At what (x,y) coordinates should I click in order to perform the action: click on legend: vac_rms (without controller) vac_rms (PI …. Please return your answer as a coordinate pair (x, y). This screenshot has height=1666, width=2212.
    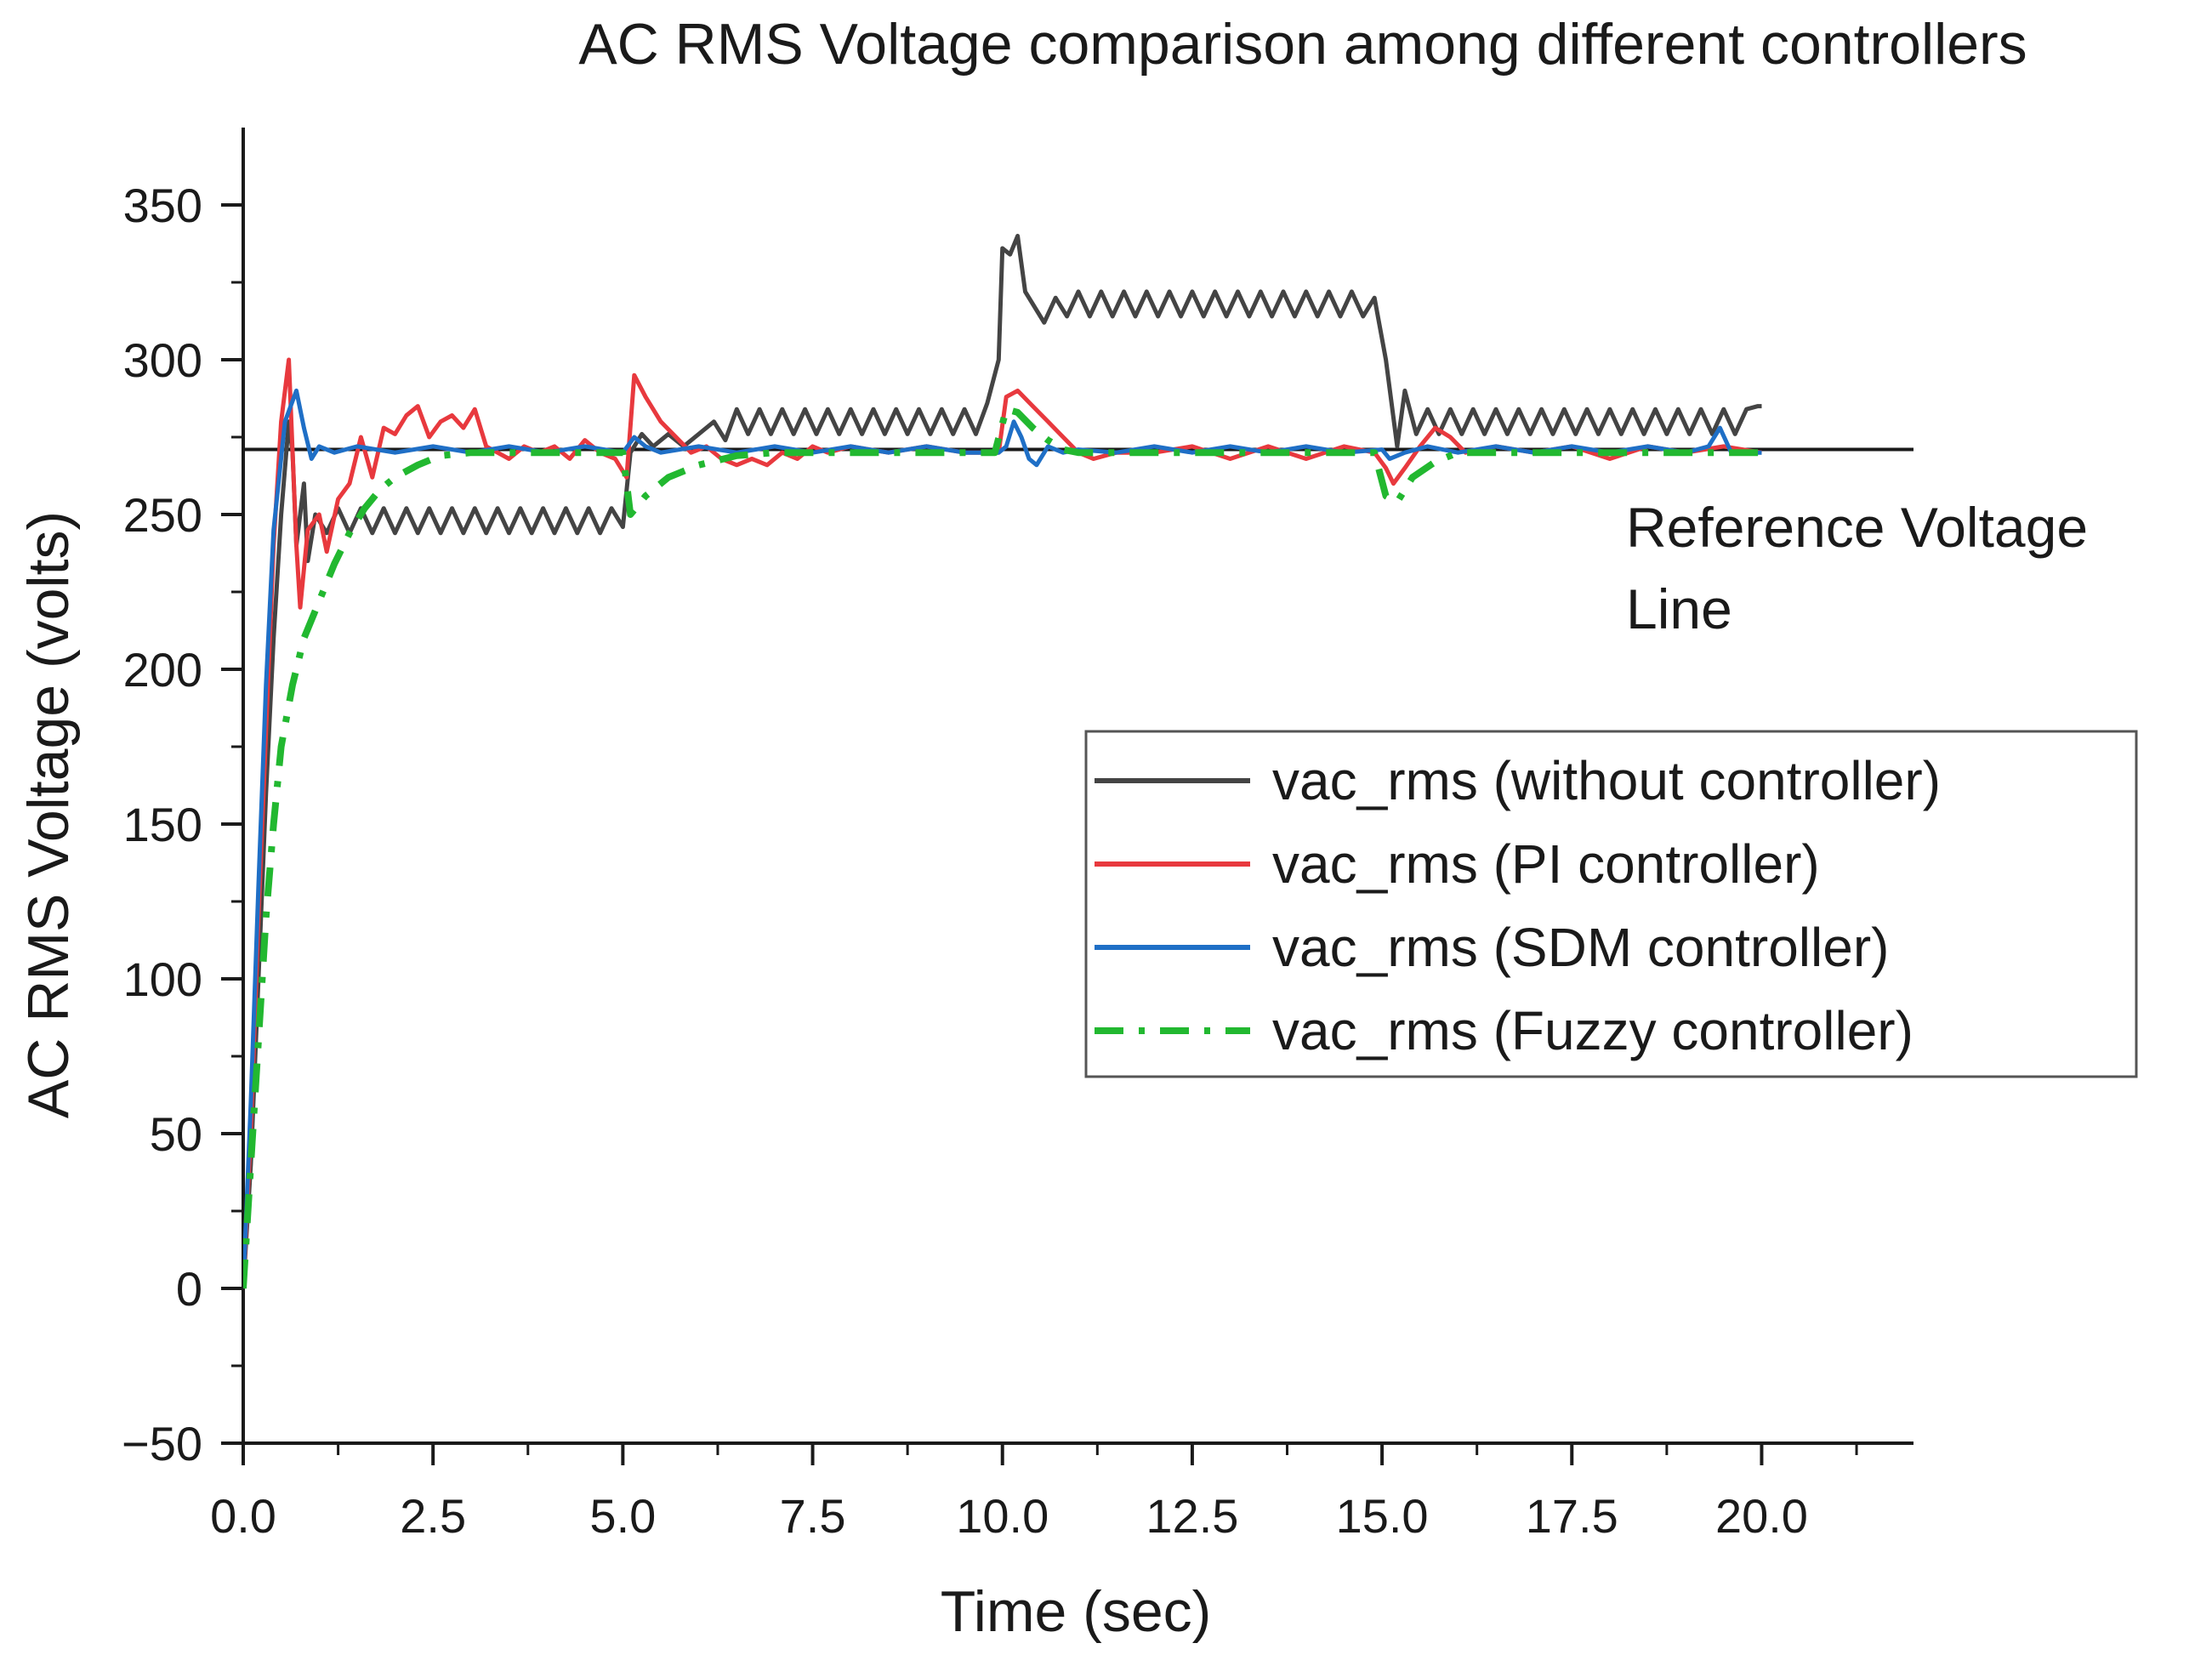
    Looking at the image, I should click on (1611, 904).